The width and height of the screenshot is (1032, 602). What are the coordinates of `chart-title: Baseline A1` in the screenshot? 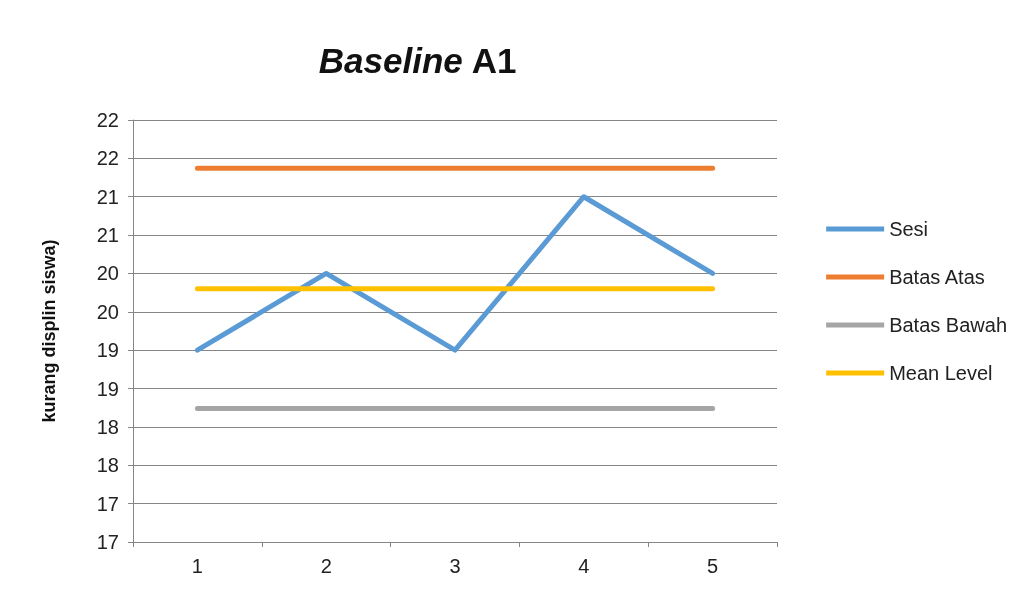 It's located at (417, 60).